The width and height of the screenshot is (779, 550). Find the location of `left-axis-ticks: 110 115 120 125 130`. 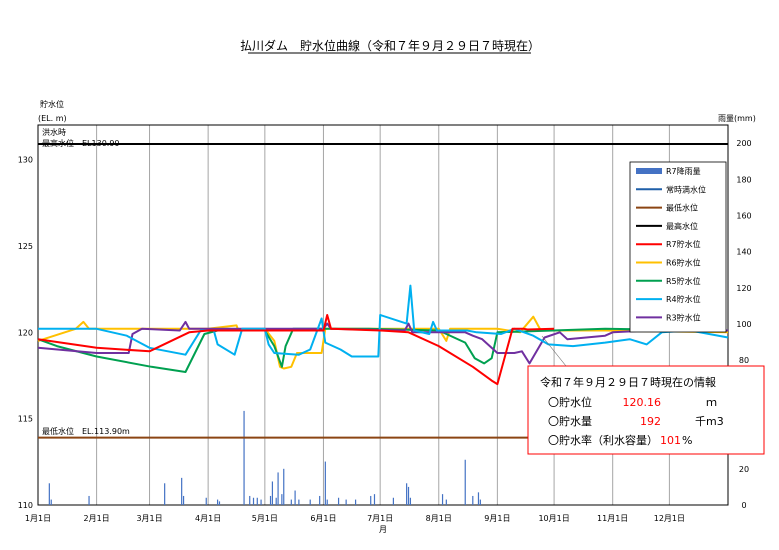

left-axis-ticks: 110 115 120 125 130 is located at coordinates (25, 333).